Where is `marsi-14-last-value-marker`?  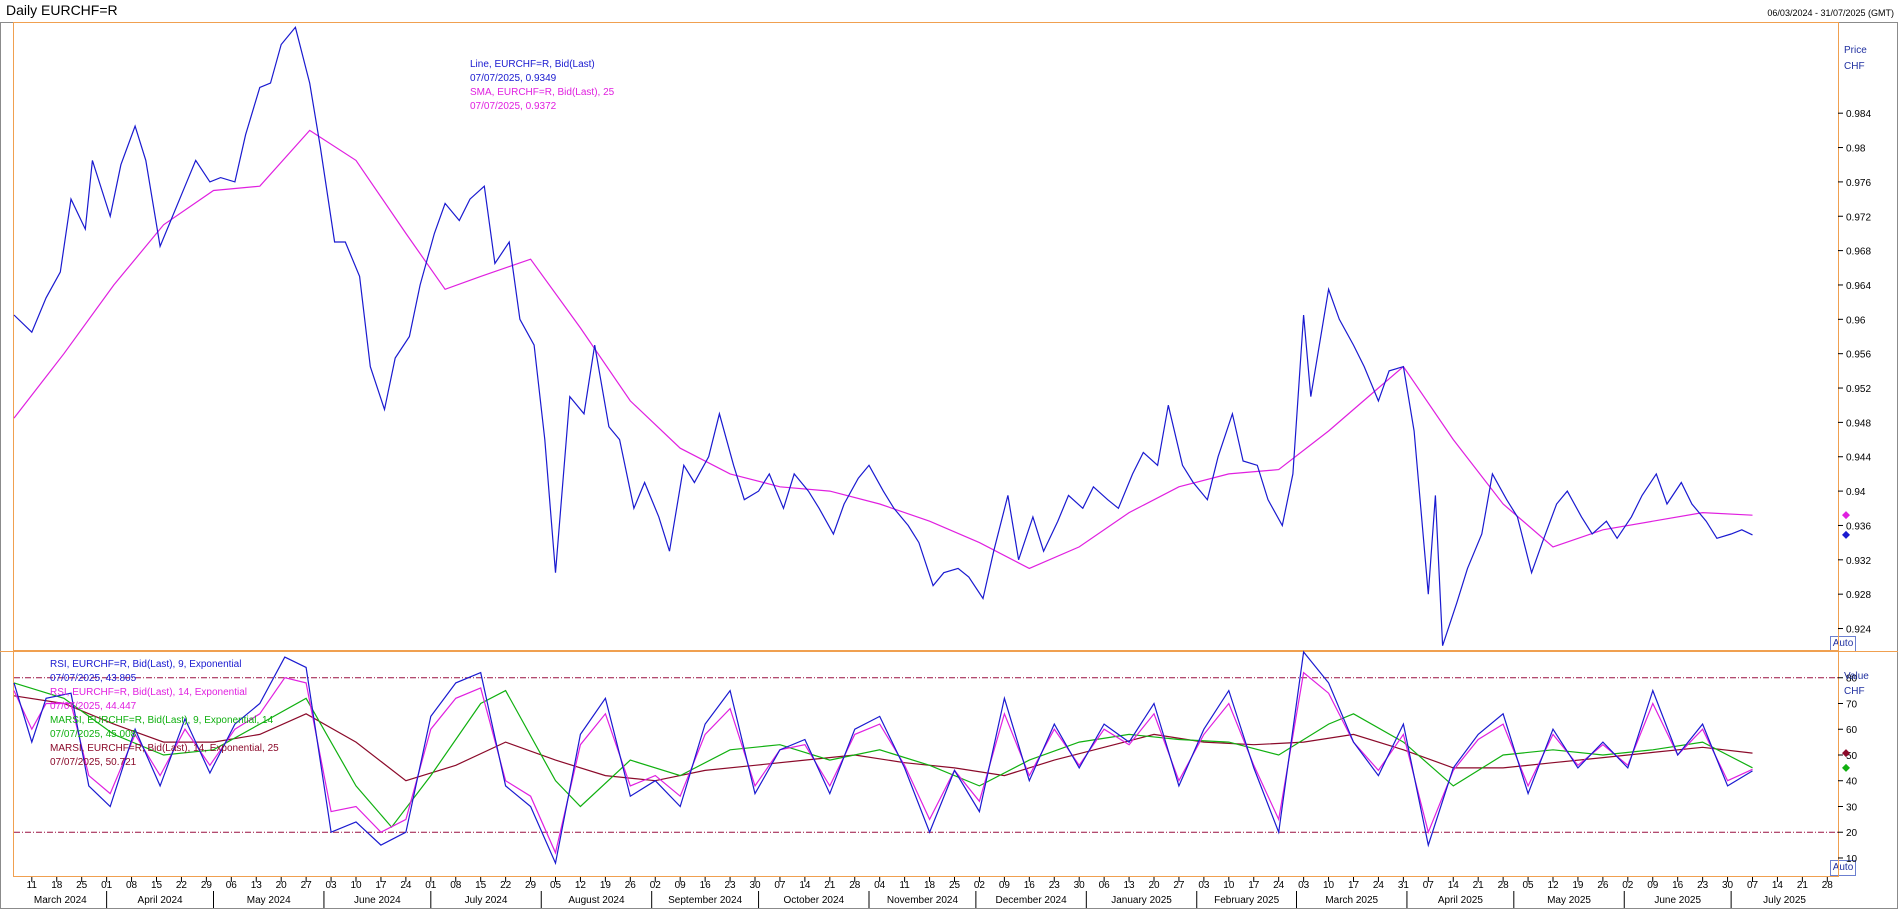
marsi-14-last-value-marker is located at coordinates (1846, 753).